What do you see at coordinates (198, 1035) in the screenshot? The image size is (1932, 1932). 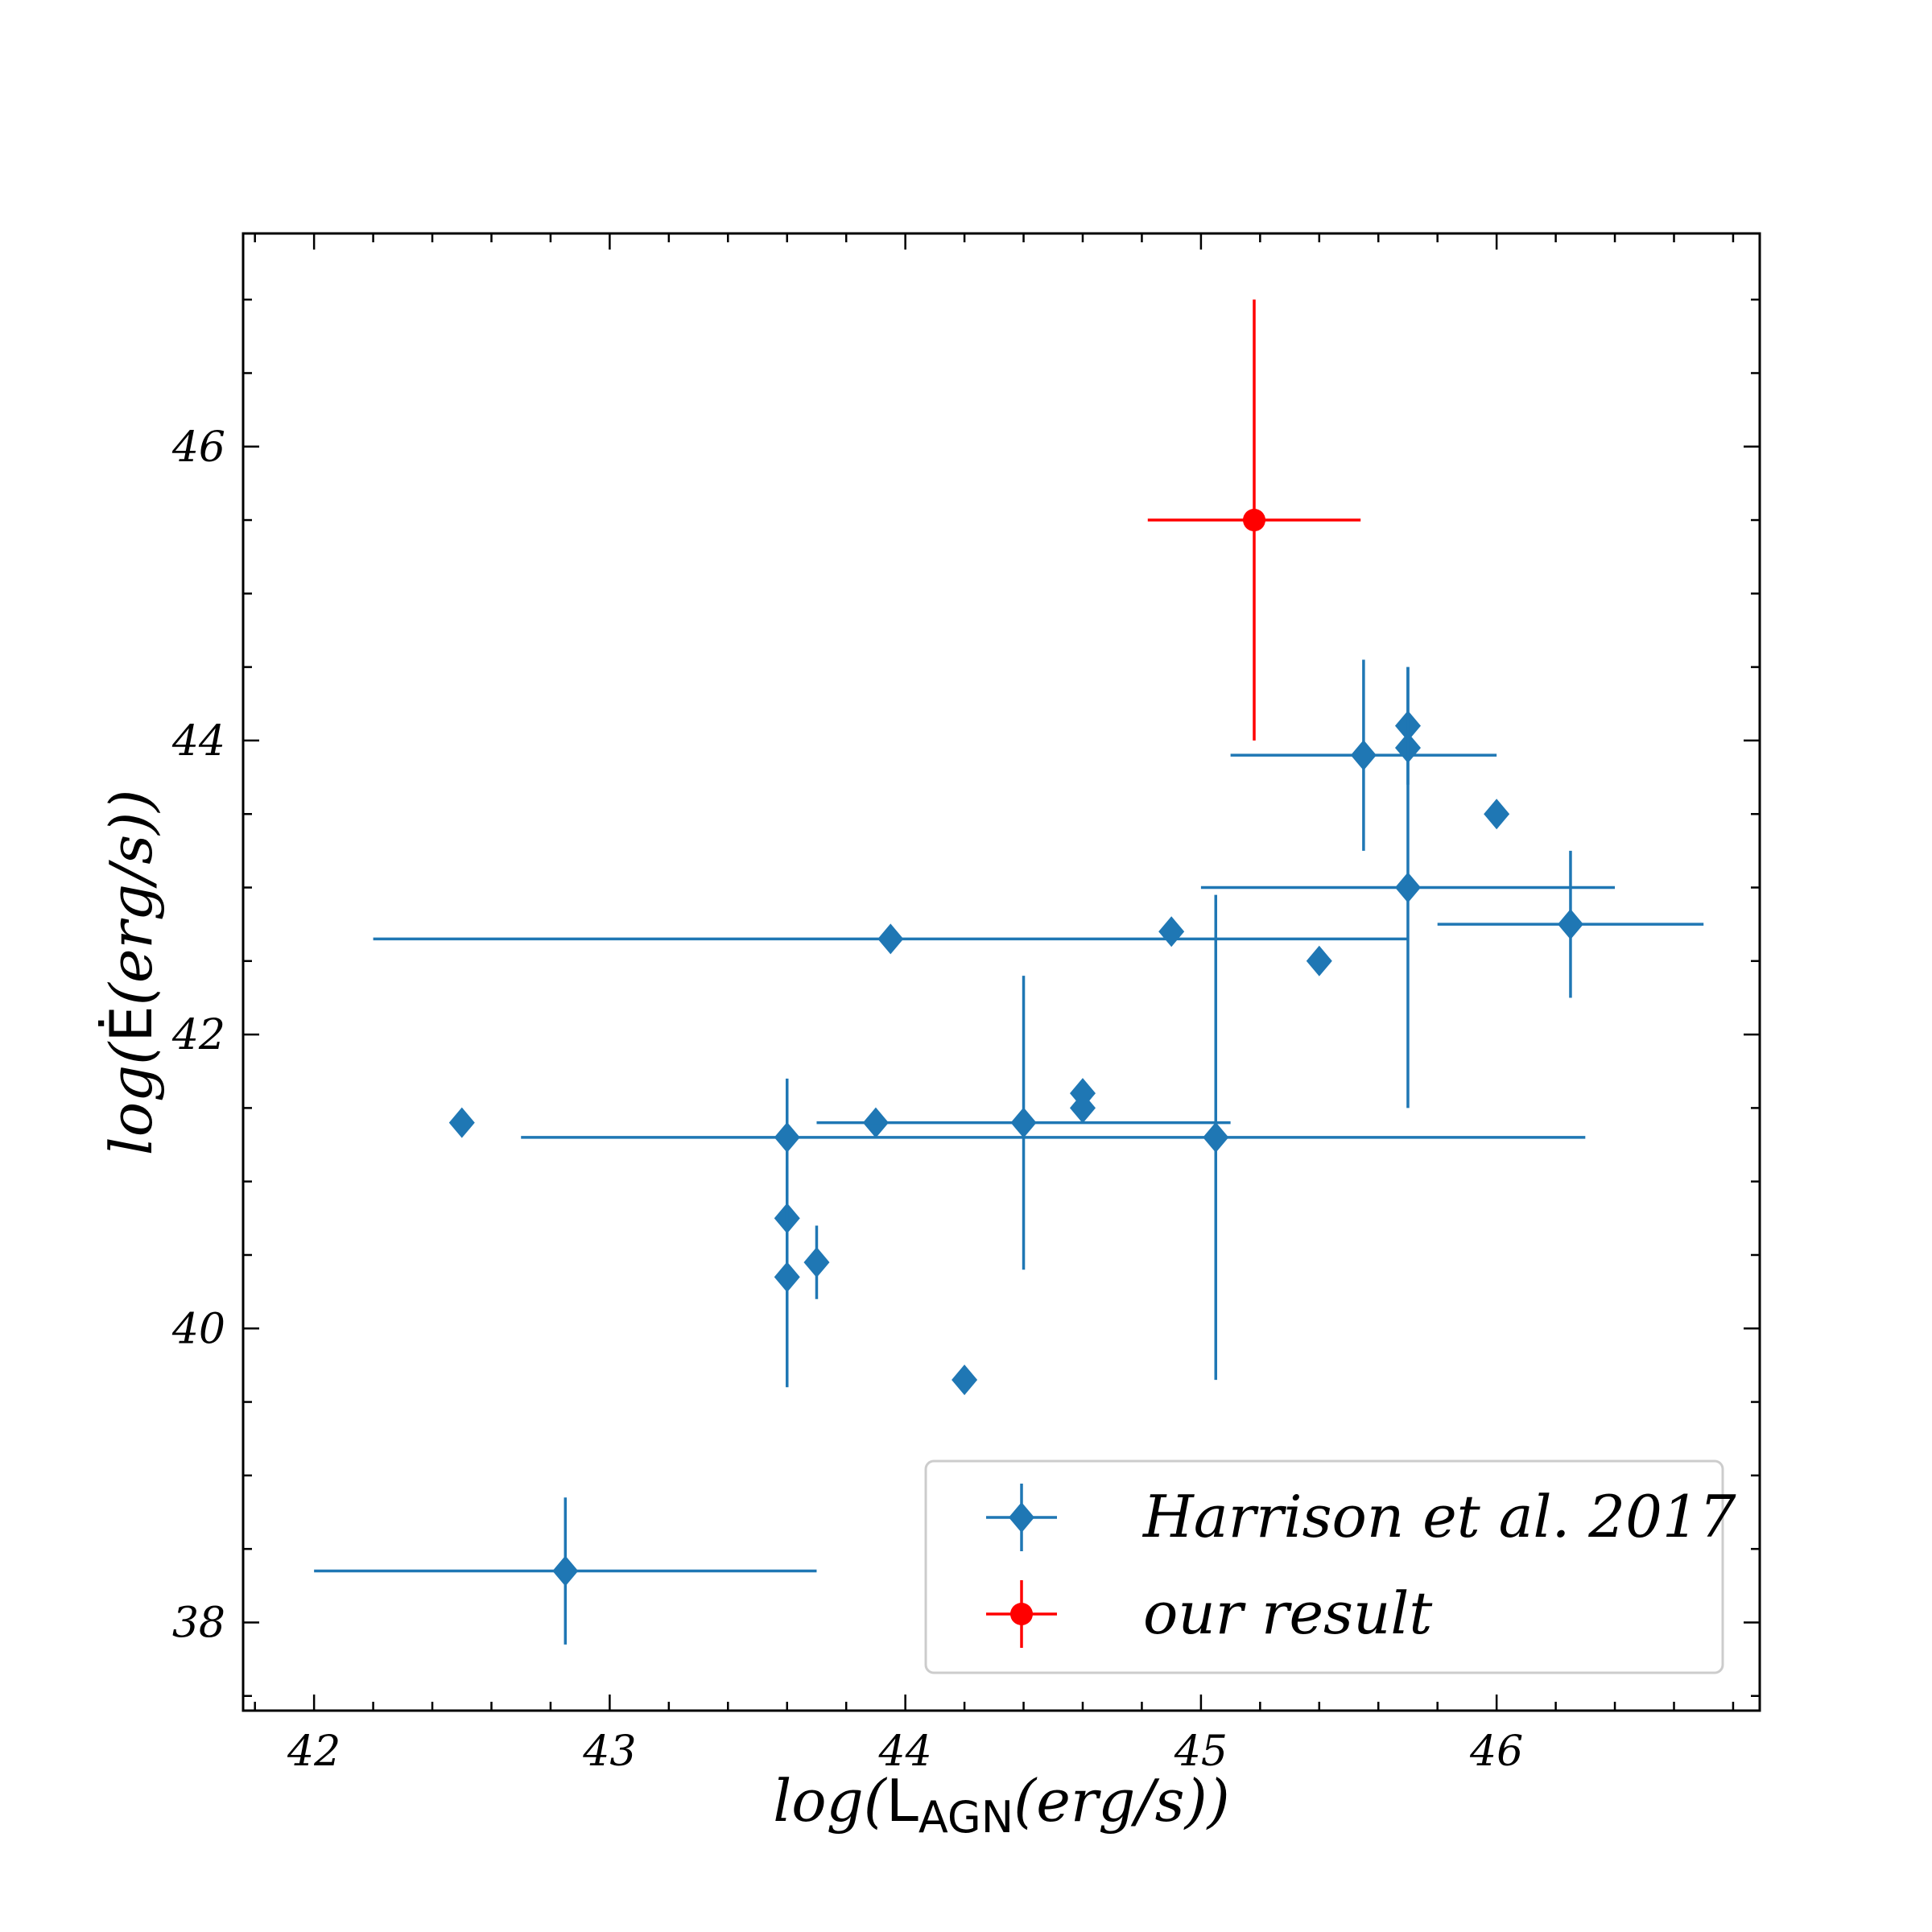 I see `y-tick-label: 42` at bounding box center [198, 1035].